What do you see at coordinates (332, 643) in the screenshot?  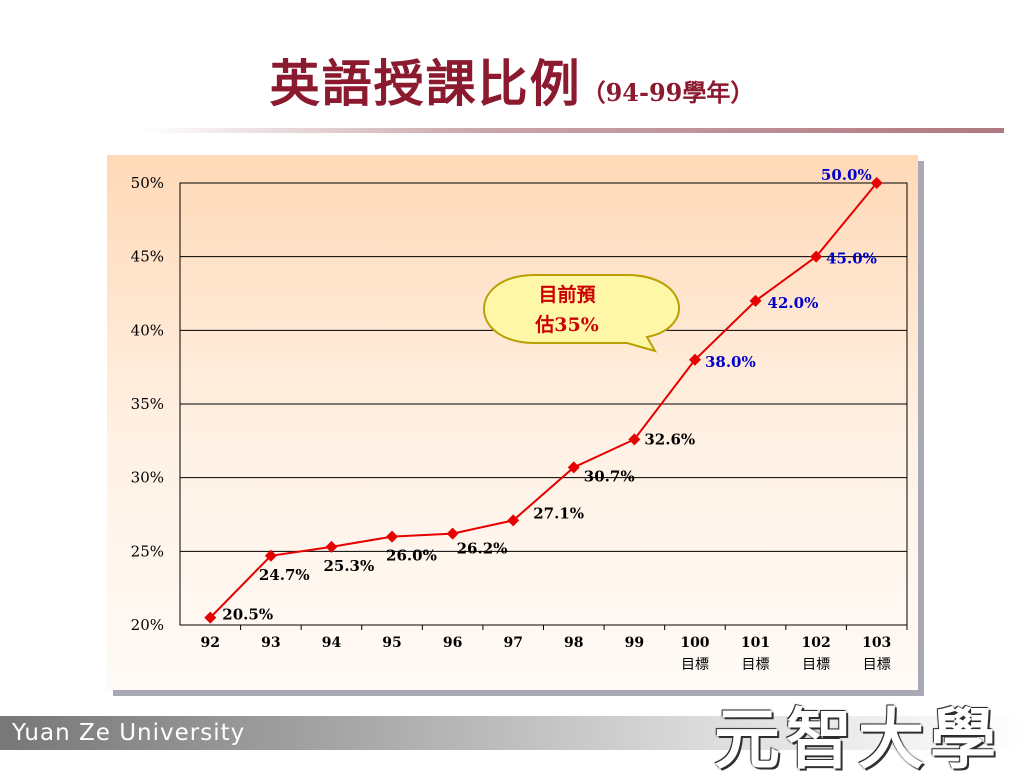 I see `x-tick-label: 94` at bounding box center [332, 643].